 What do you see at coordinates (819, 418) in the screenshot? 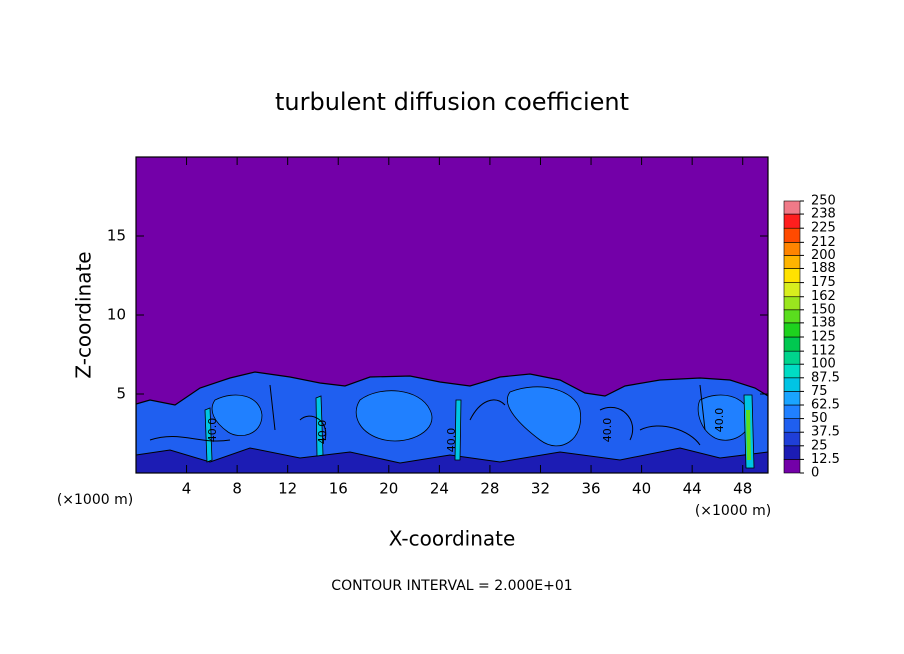
I see `colorbar-tick-label: 50` at bounding box center [819, 418].